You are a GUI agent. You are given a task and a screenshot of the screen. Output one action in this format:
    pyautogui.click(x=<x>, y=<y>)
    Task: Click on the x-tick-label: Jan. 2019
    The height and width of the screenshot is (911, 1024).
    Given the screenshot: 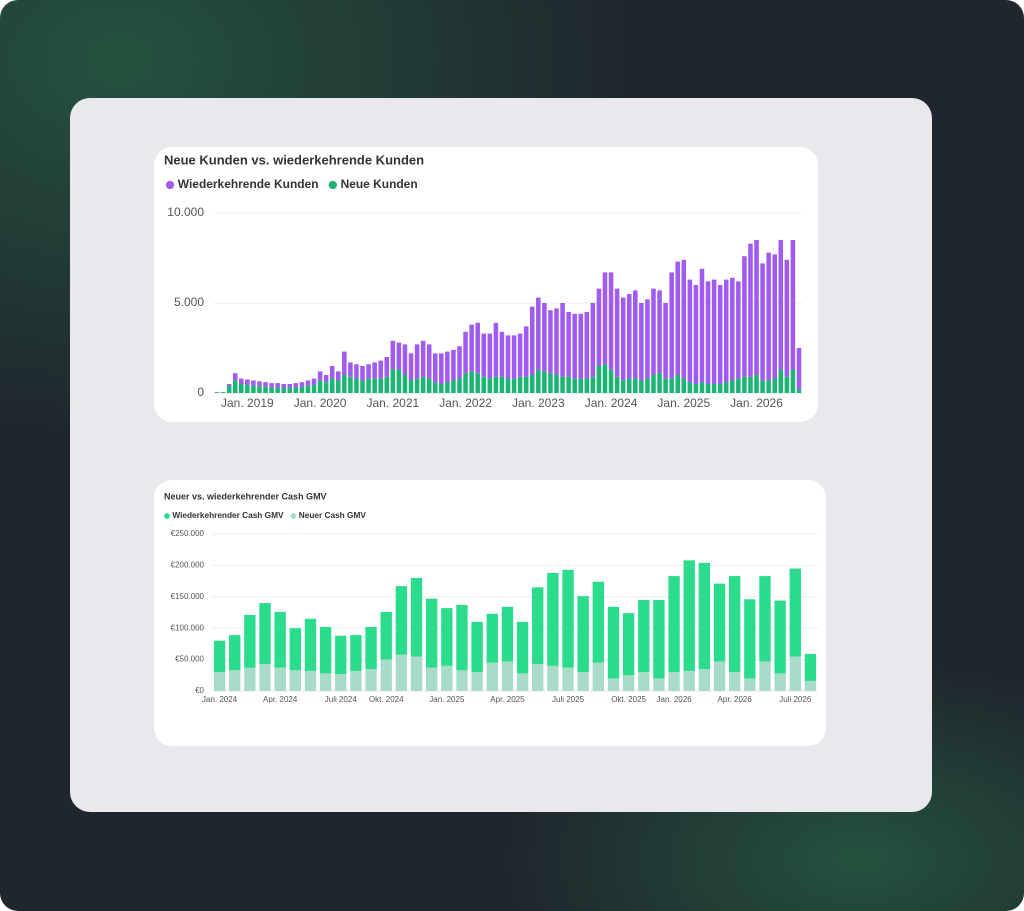 What is the action you would take?
    pyautogui.click(x=247, y=403)
    